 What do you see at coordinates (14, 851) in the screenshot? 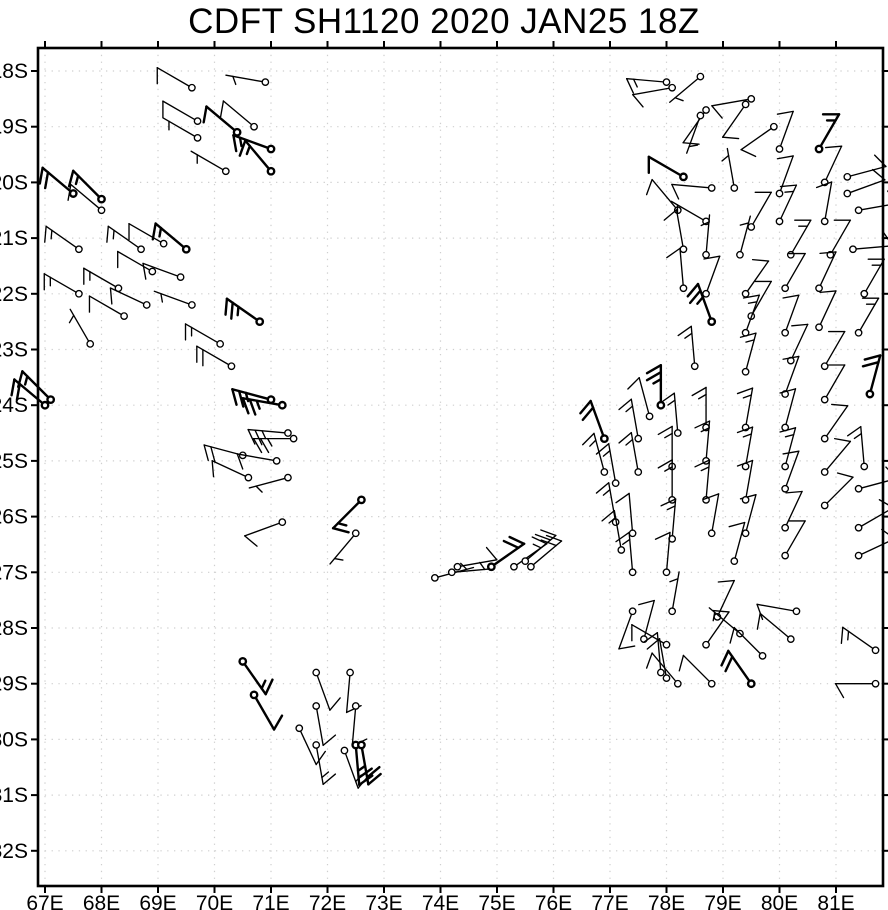
I see `y-tick-label: 32S` at bounding box center [14, 851].